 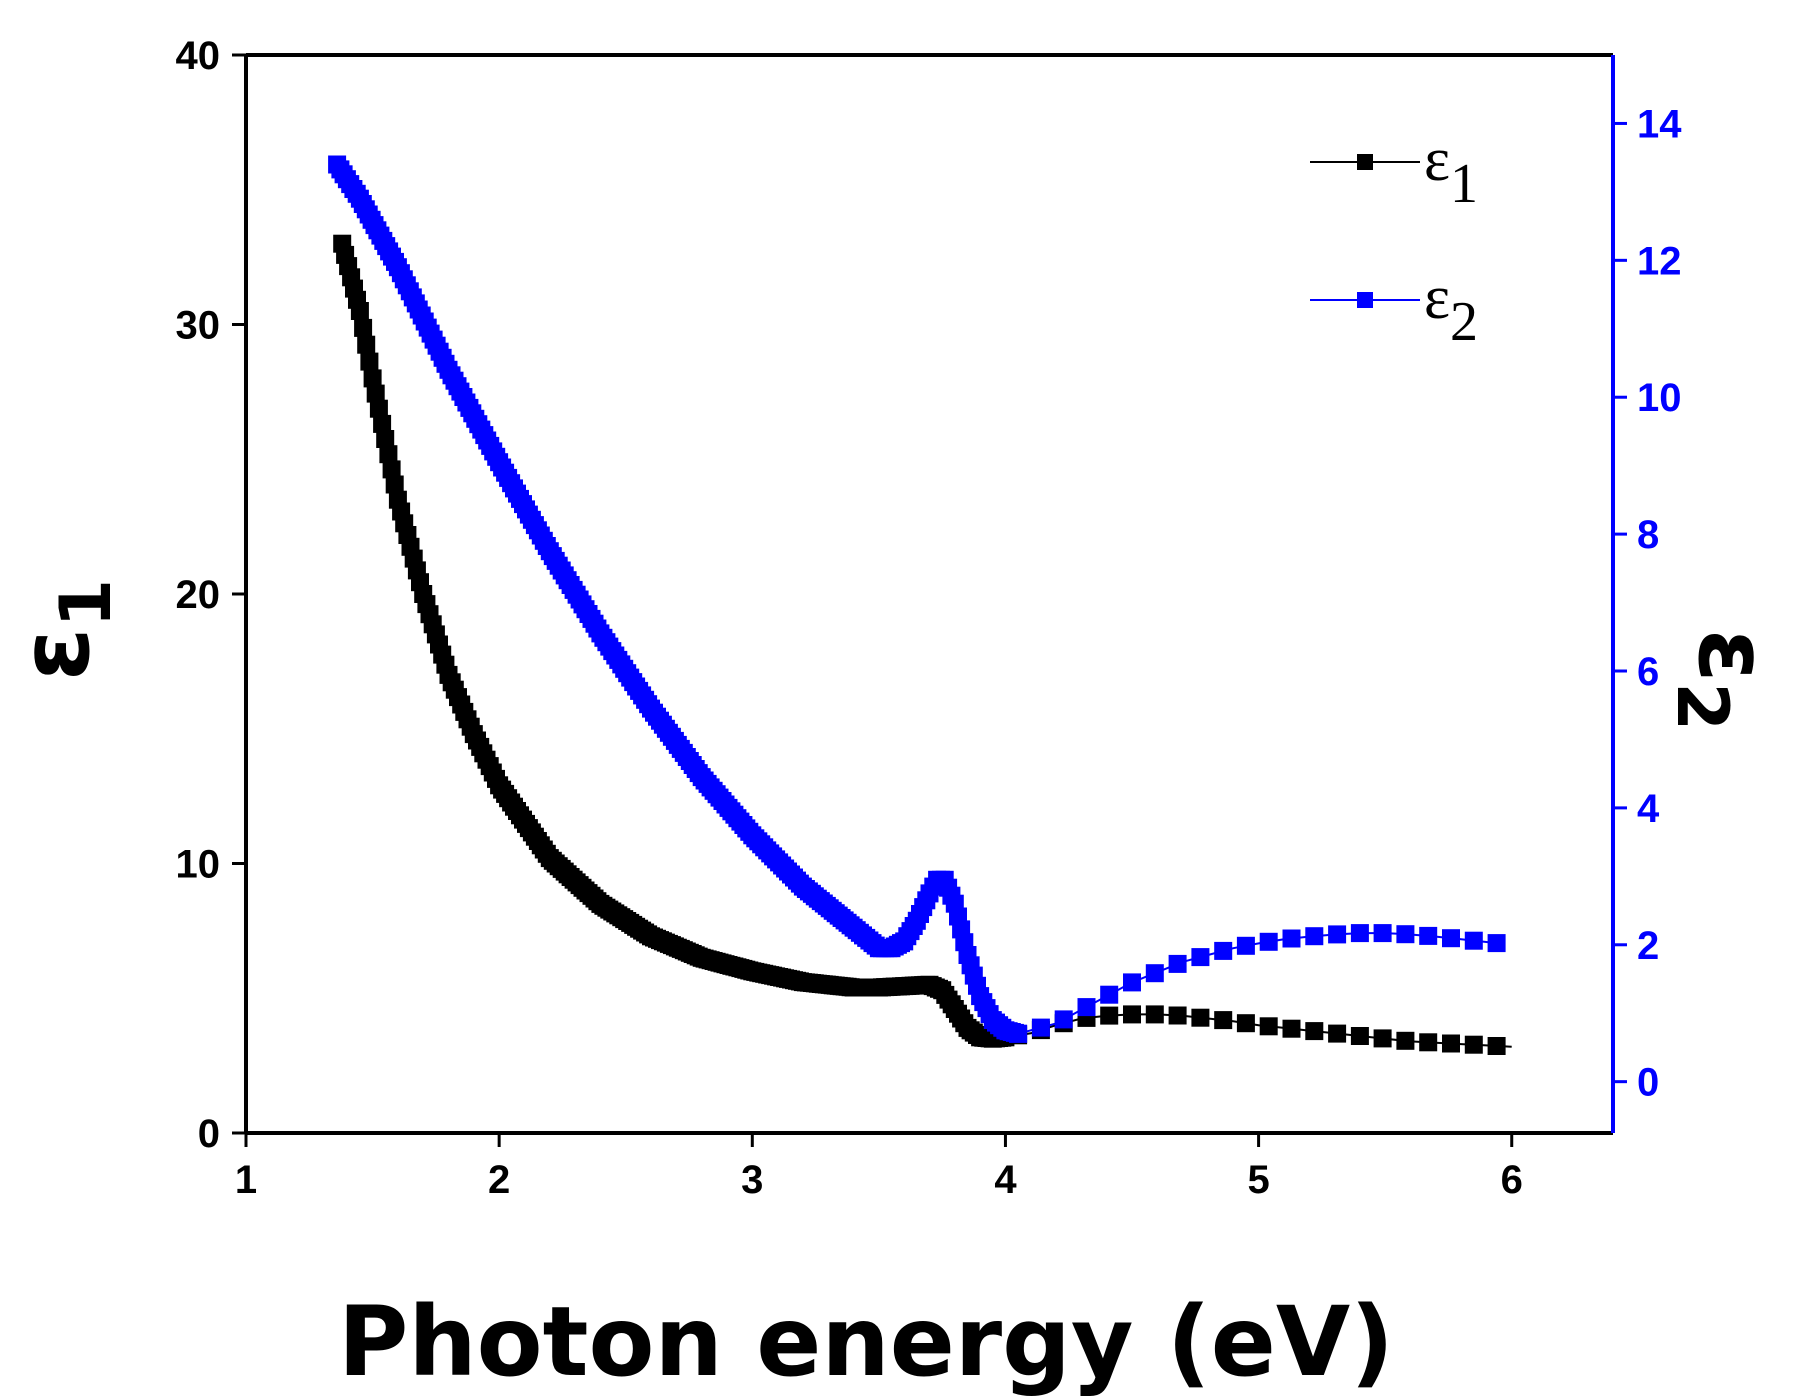 I want to click on x-tick-label: 4, so click(x=1005, y=1180).